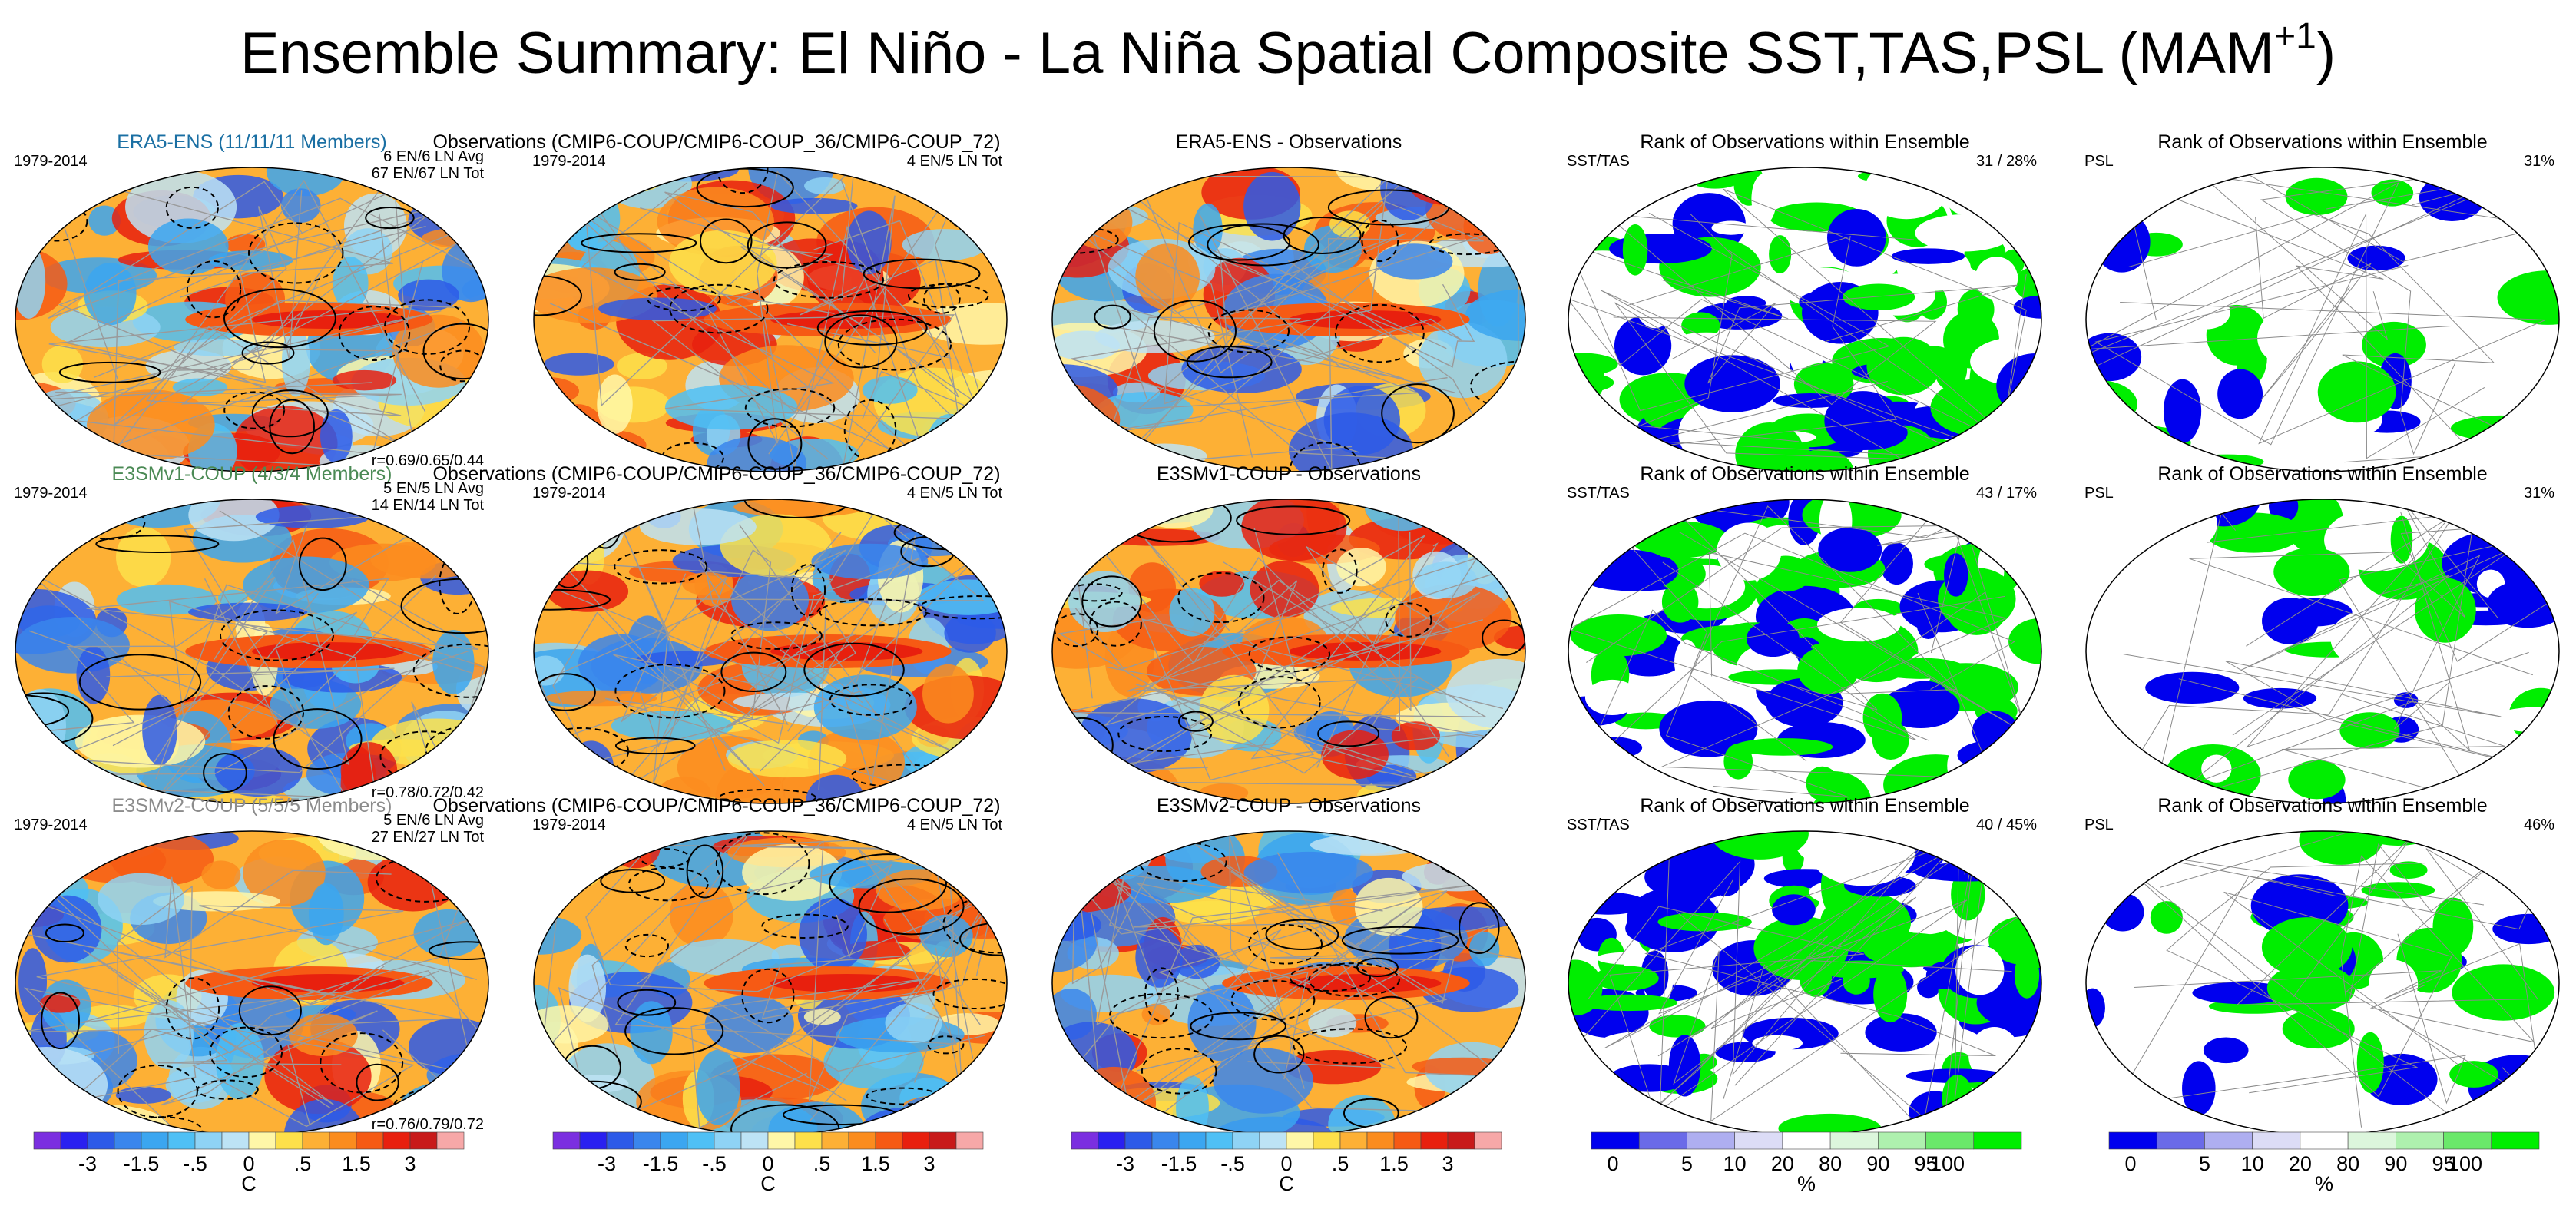 The height and width of the screenshot is (1219, 2576). What do you see at coordinates (2322, 983) in the screenshot?
I see `rank-psl-map-svg` at bounding box center [2322, 983].